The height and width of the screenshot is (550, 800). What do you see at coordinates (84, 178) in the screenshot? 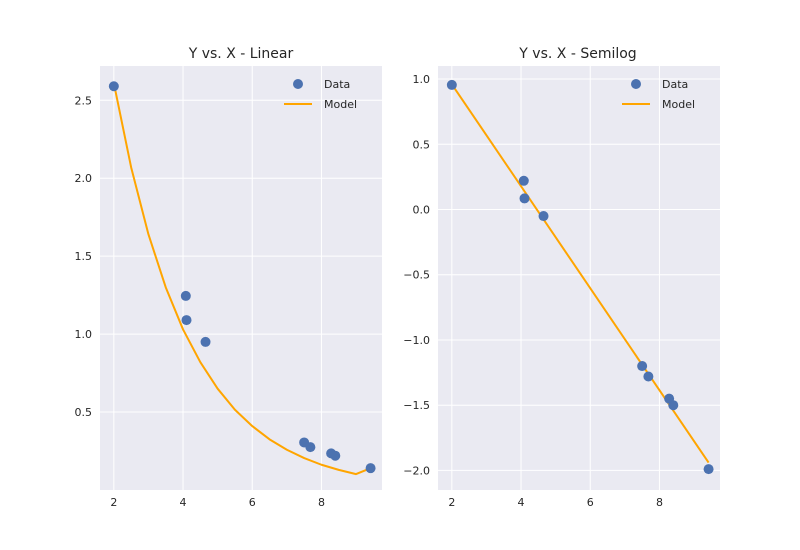
I see `y-tick-label: 2.0` at bounding box center [84, 178].